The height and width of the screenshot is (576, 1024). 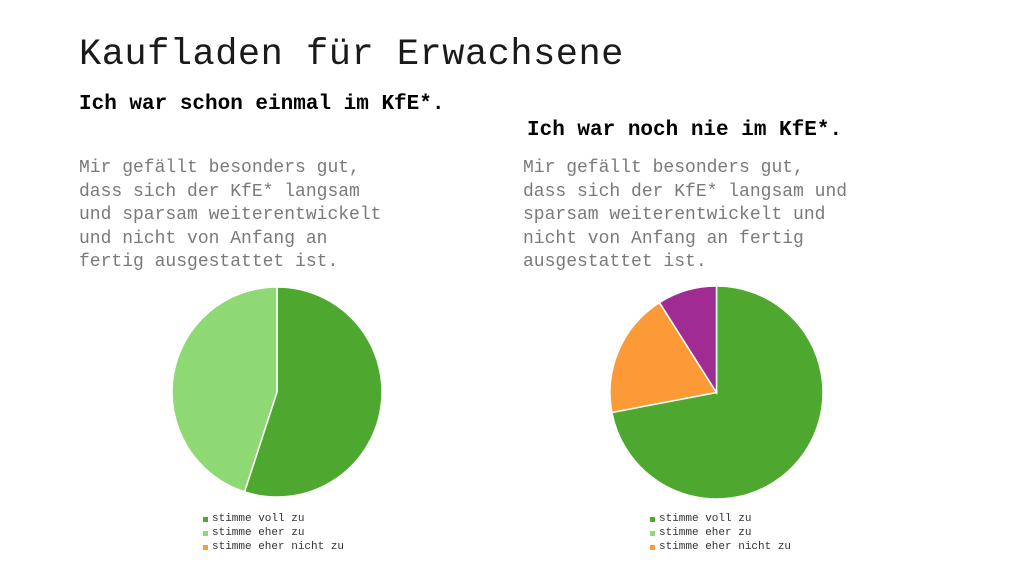 I want to click on pie-slice-stimme-gar-nicht-zu, so click(x=688, y=340).